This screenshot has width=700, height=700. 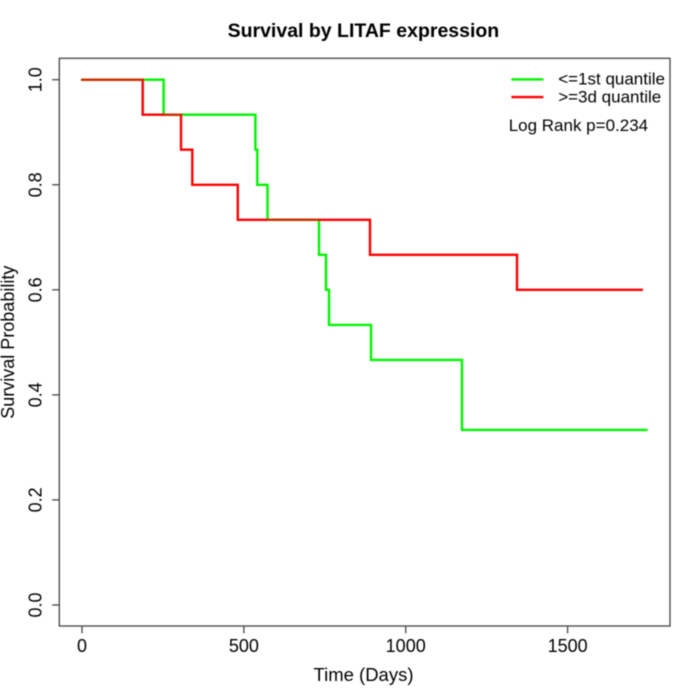 I want to click on svg-text: Survival by LITAF expression, so click(x=364, y=31).